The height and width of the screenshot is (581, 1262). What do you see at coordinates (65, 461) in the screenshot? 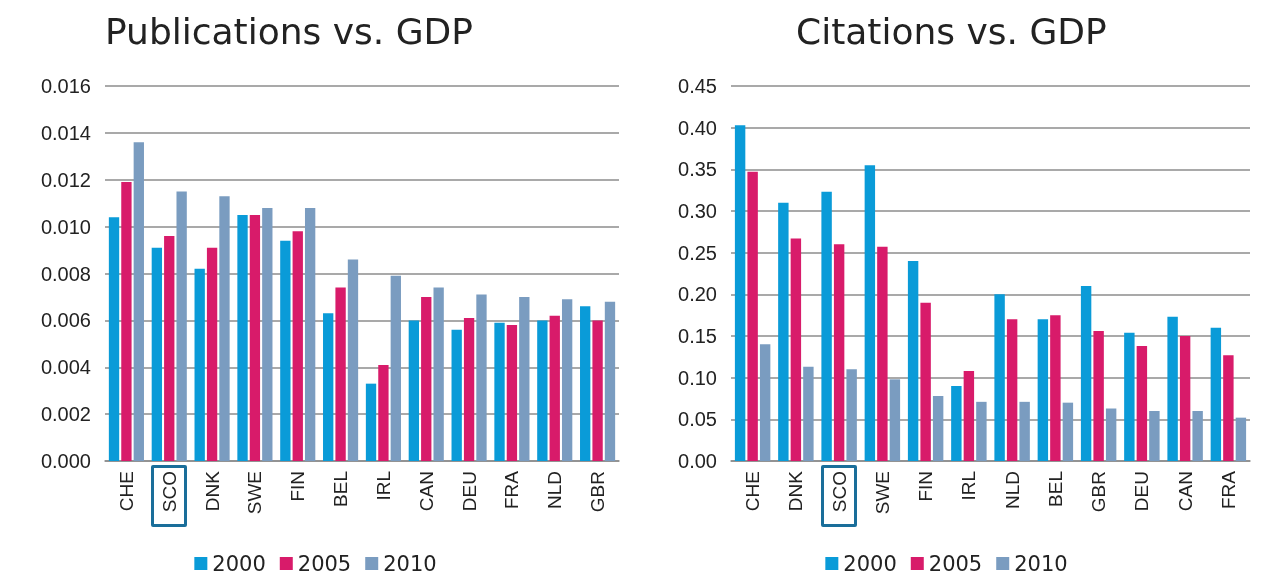
I see `y-tick-label: 0.000` at bounding box center [65, 461].